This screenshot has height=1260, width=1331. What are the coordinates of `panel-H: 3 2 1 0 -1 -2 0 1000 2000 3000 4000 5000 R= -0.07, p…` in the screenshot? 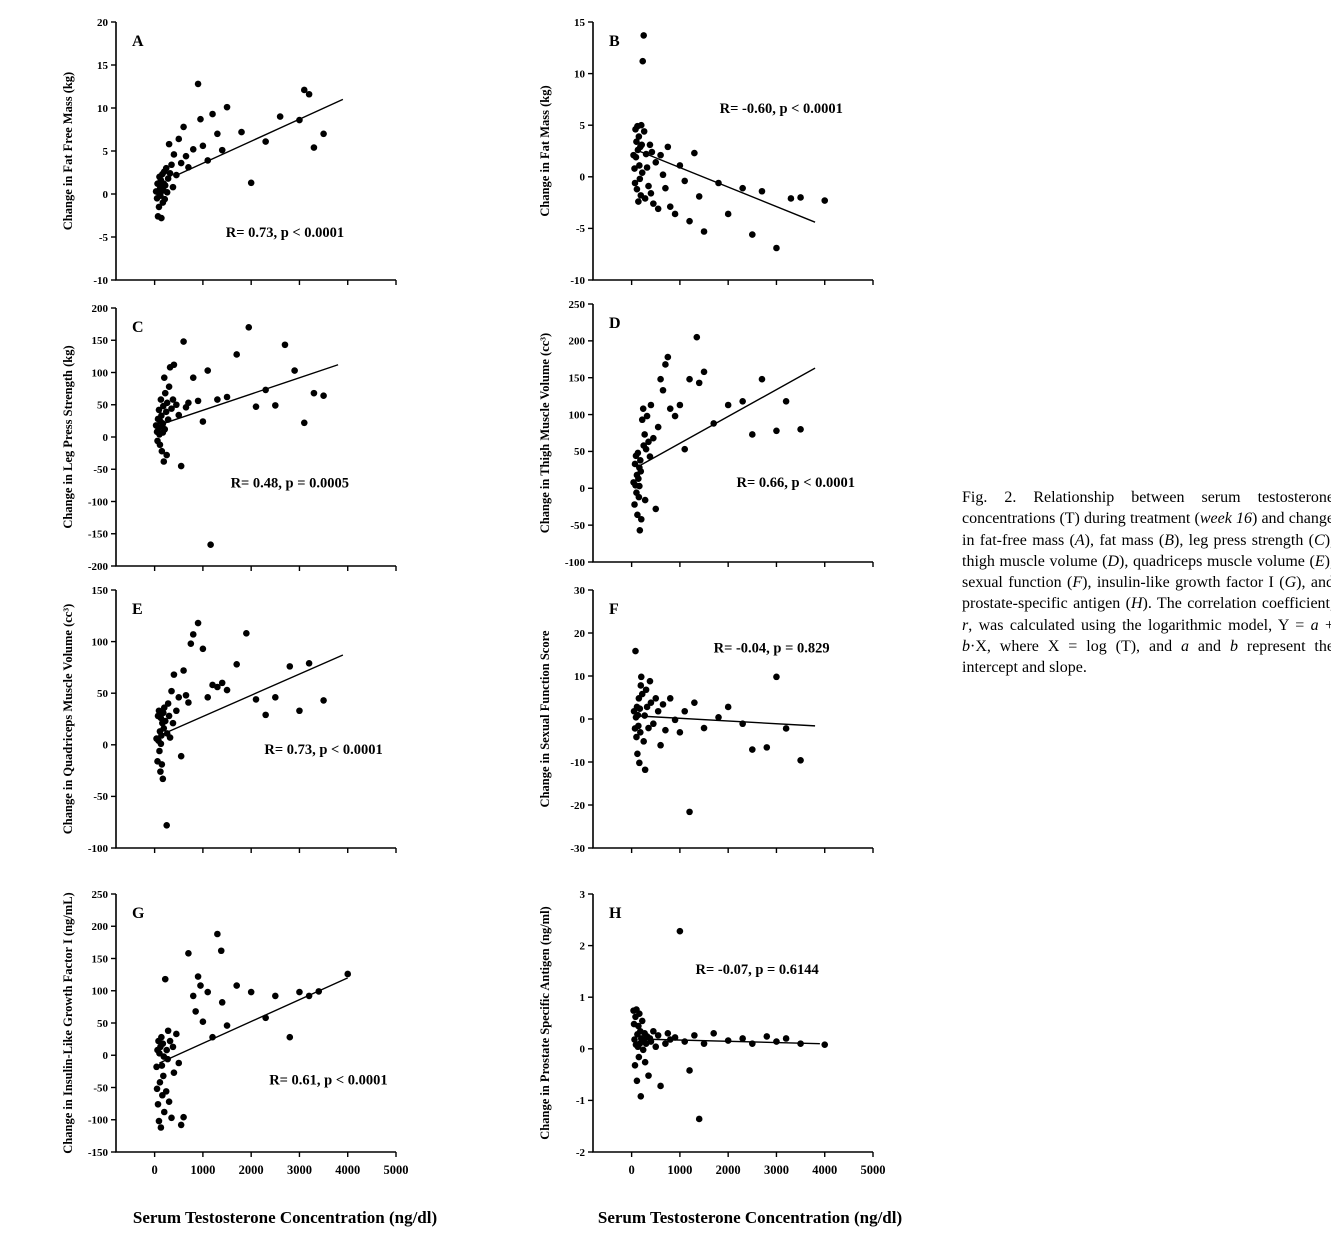 It's located at (711, 1044).